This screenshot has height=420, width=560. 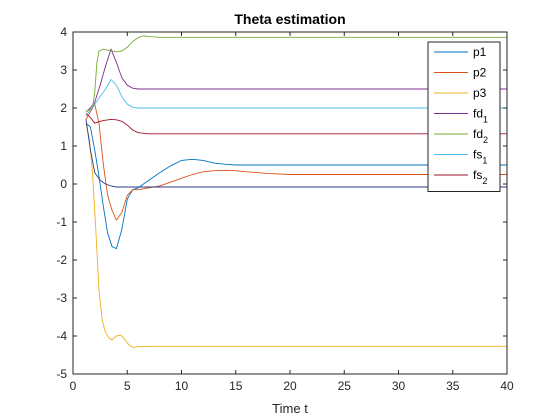 I want to click on y-tick-label: 2, so click(x=63, y=108).